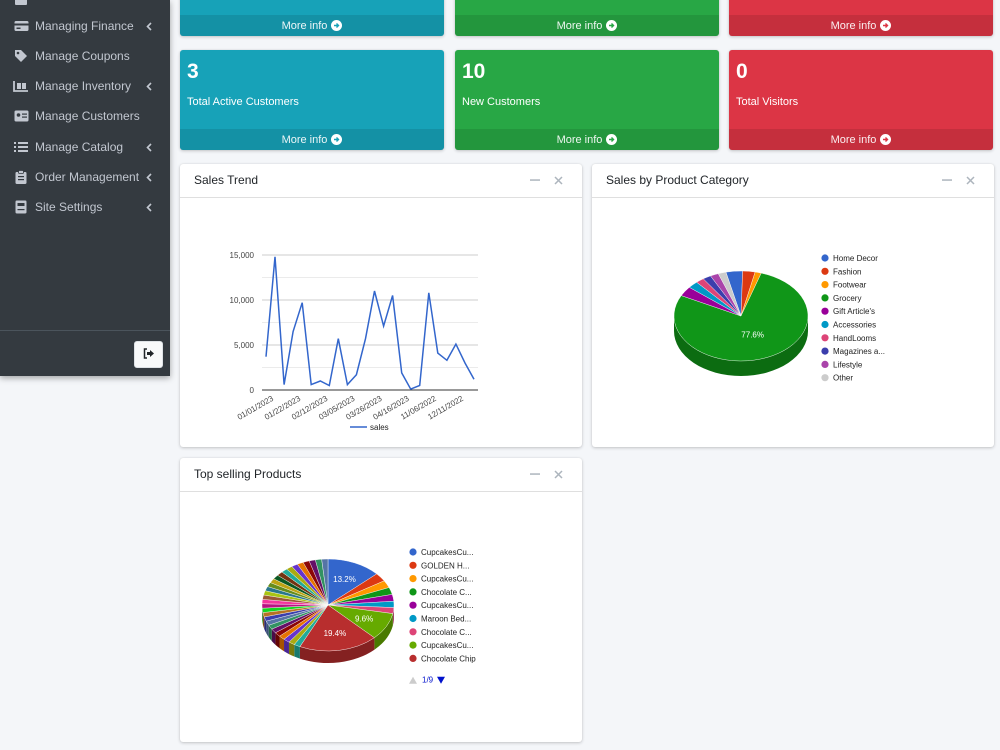  Describe the element at coordinates (677, 180) in the screenshot. I see `card-title: Sales by Product Category` at that location.